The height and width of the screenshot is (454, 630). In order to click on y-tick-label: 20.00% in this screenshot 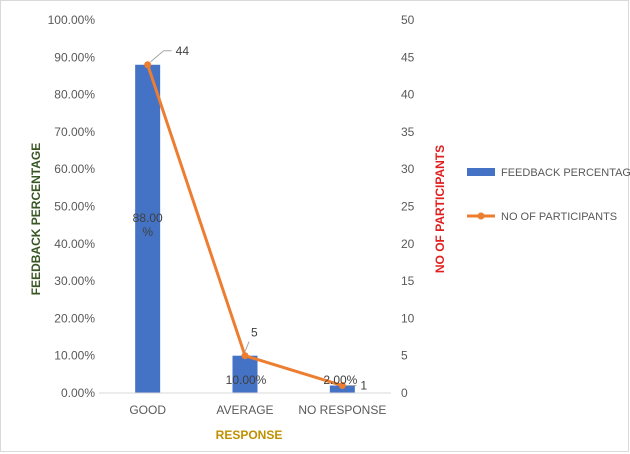, I will do `click(74, 318)`.